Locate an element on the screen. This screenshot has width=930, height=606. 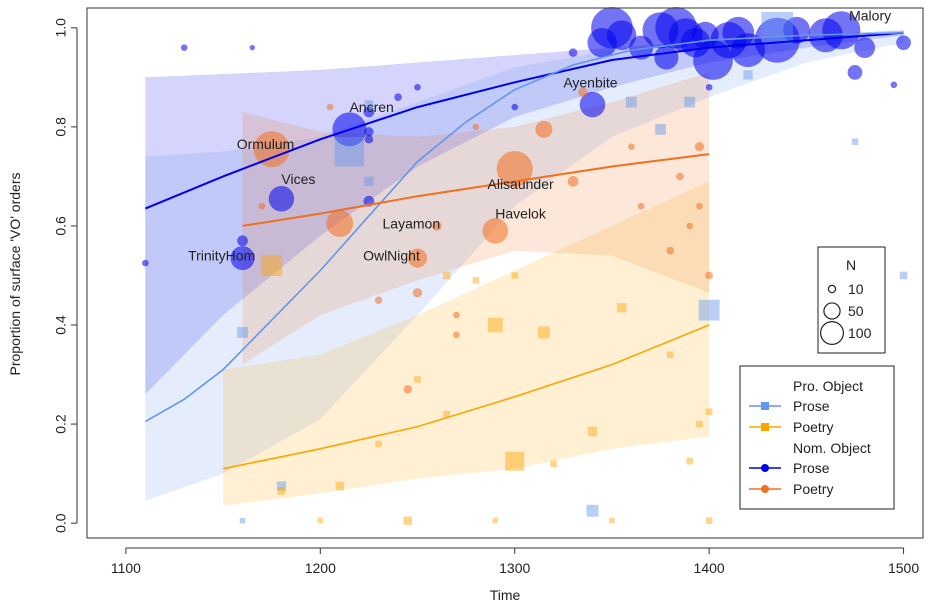
x-tick-label: 1500 is located at coordinates (903, 568).